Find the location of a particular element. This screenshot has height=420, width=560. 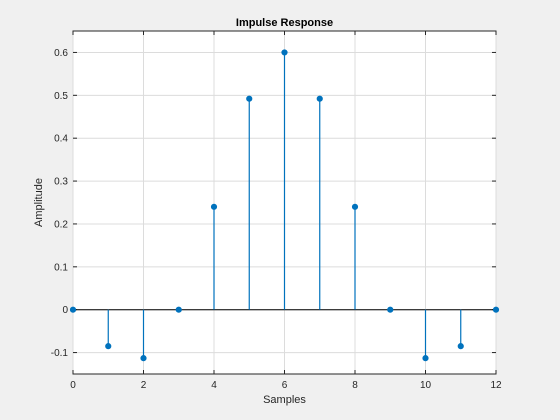

x-tick-label: 8 is located at coordinates (355, 385).